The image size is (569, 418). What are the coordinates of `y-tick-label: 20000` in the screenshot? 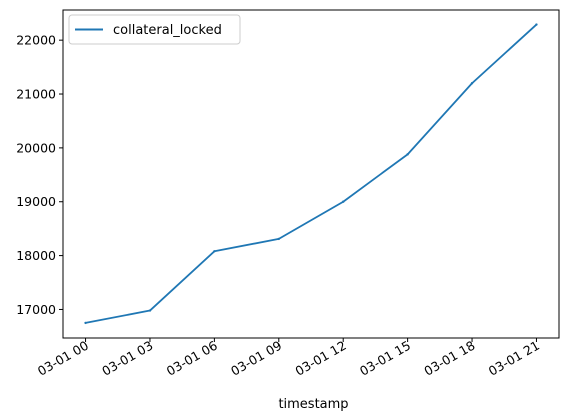 It's located at (36, 147).